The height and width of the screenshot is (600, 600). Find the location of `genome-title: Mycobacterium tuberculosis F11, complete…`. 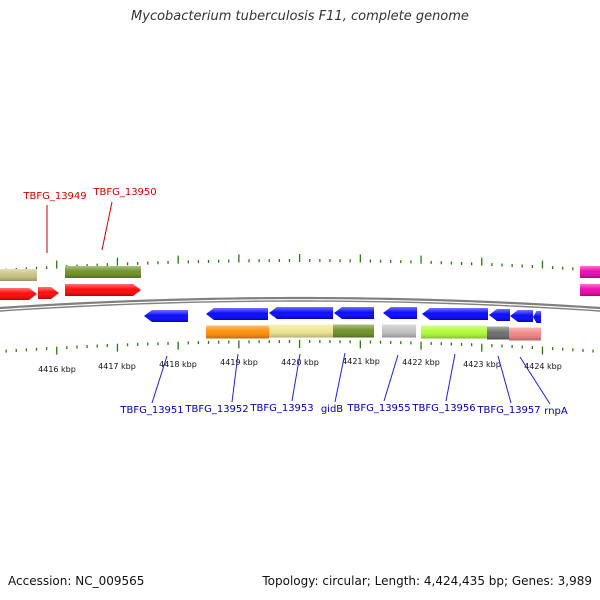

genome-title: Mycobacterium tuberculosis F11, complete… is located at coordinates (300, 16).